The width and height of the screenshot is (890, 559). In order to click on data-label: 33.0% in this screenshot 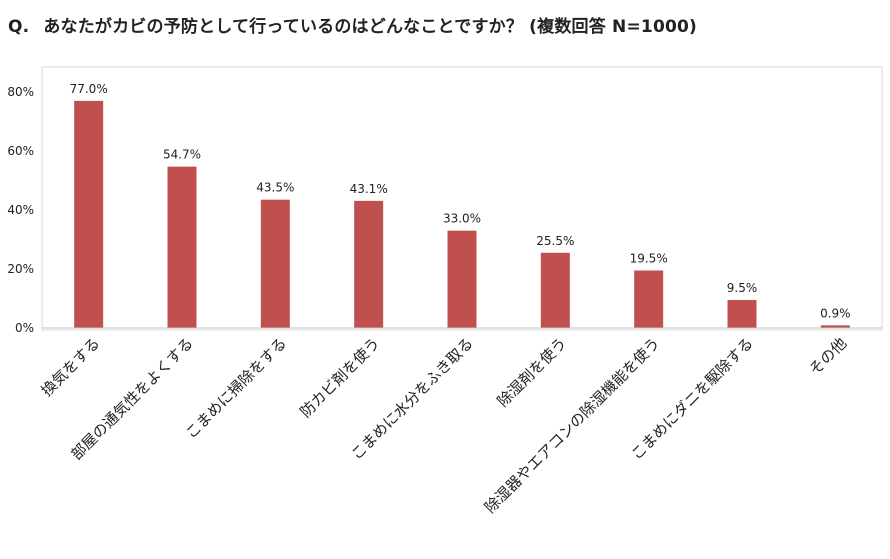, I will do `click(462, 219)`.